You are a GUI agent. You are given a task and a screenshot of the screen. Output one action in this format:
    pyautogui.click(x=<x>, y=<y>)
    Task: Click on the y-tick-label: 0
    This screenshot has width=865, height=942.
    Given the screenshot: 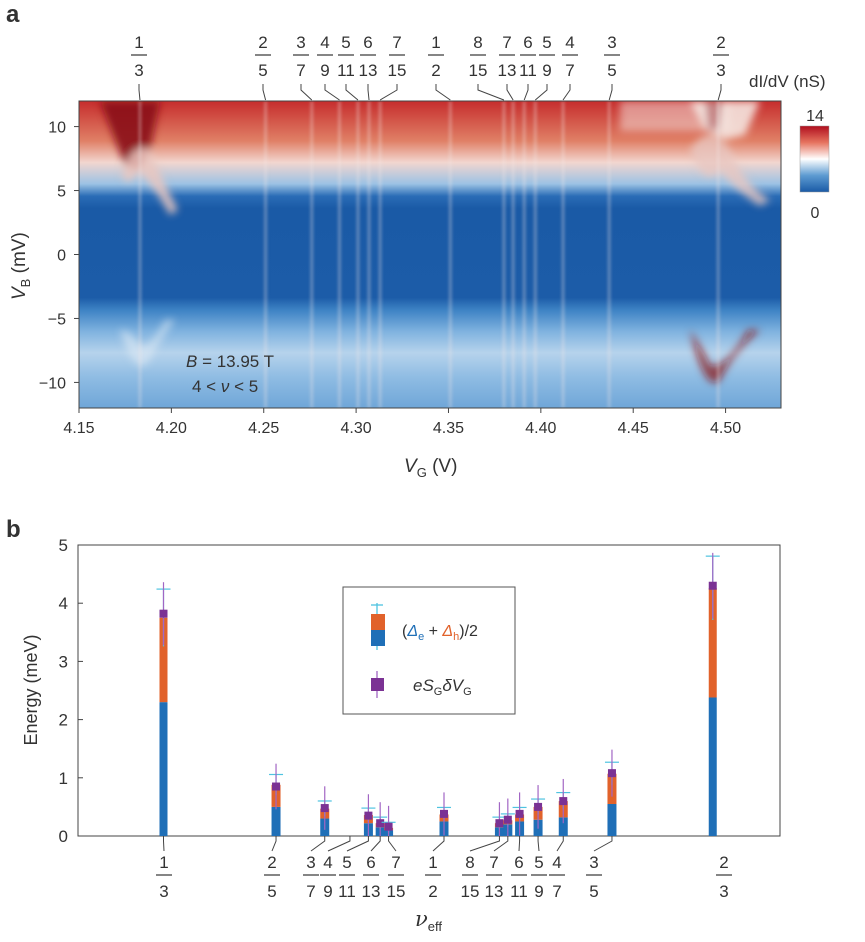 What is the action you would take?
    pyautogui.click(x=61, y=256)
    